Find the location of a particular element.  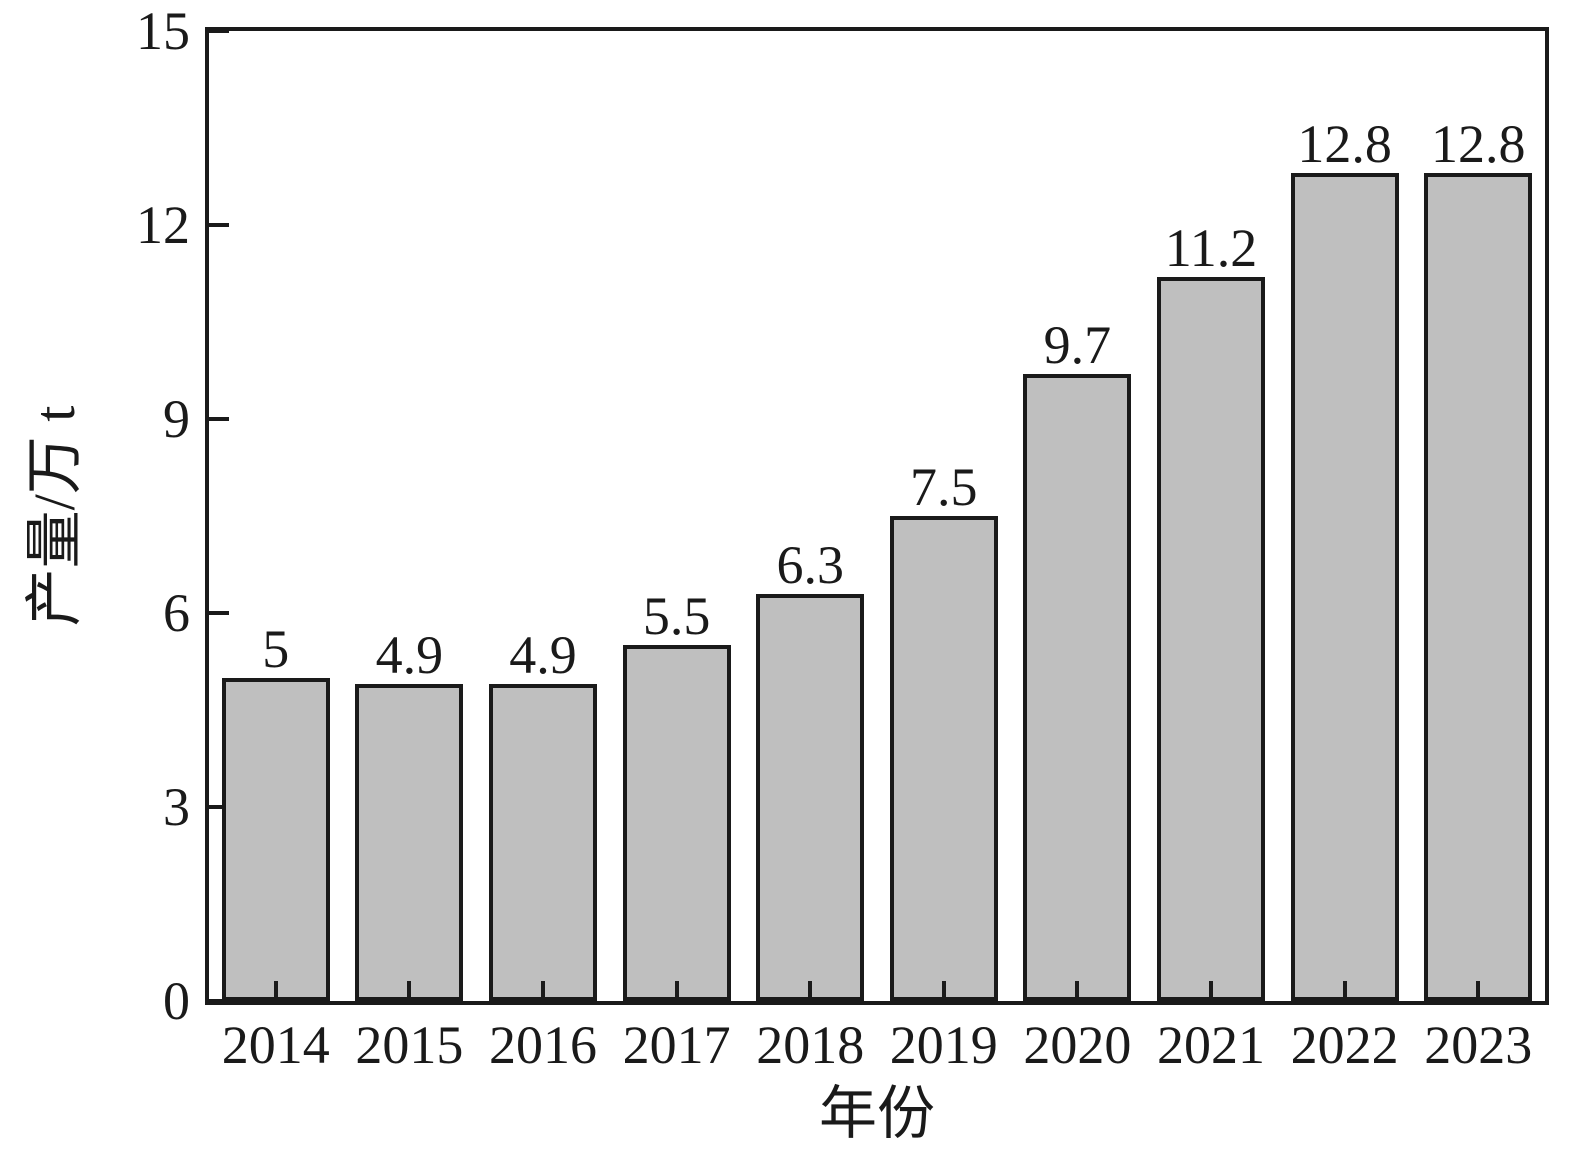

y-axis-title: 产量/万 t is located at coordinates (54, 516).